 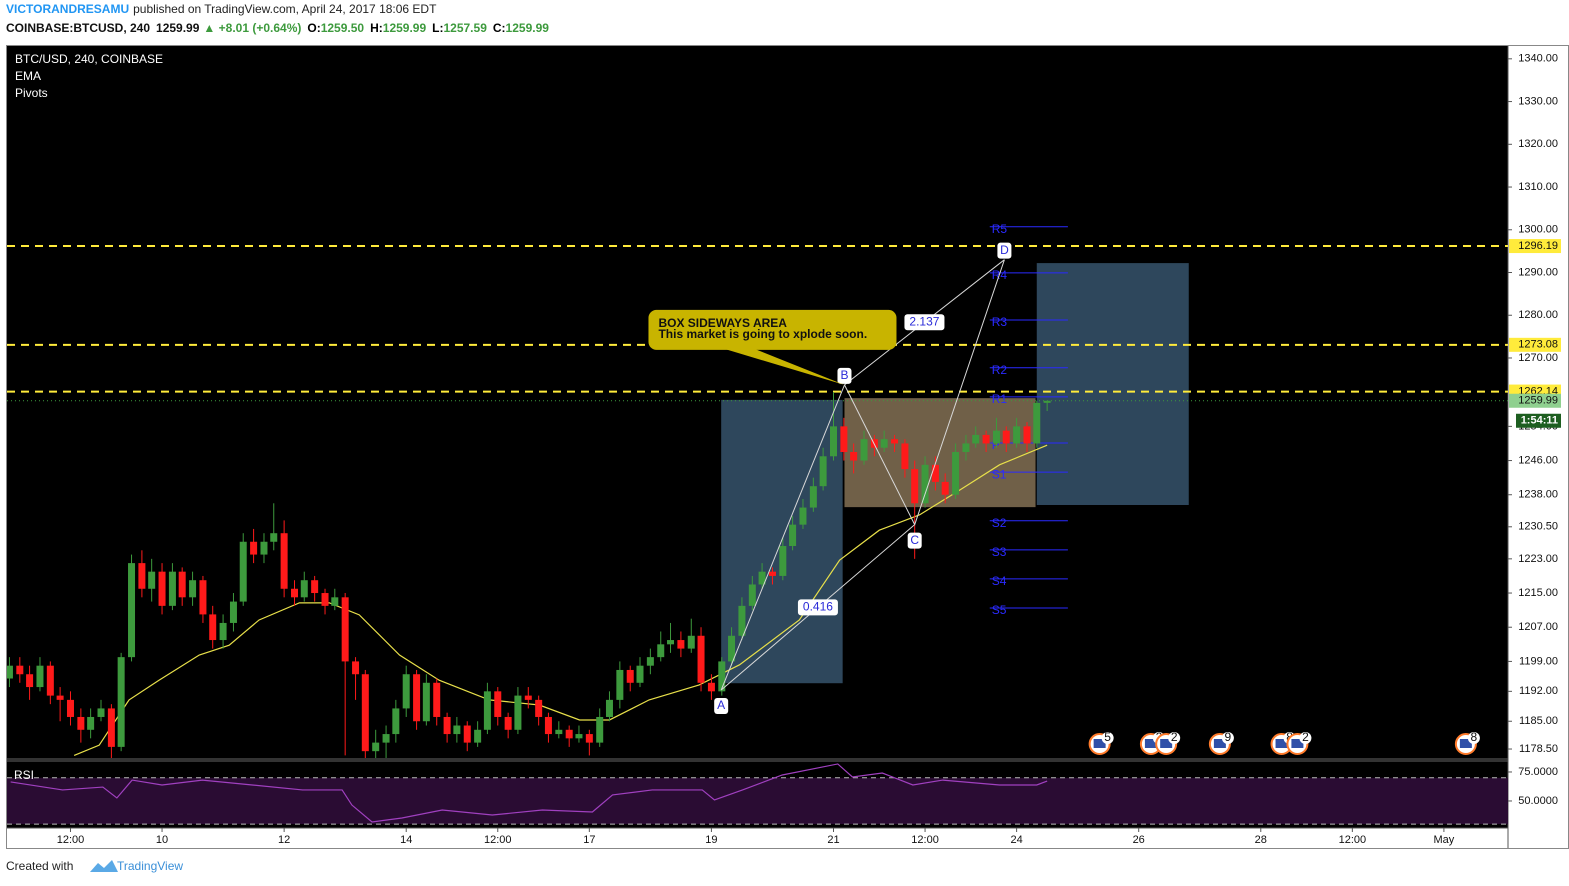 I want to click on author: VICTORANDRESAMU, so click(x=67, y=9).